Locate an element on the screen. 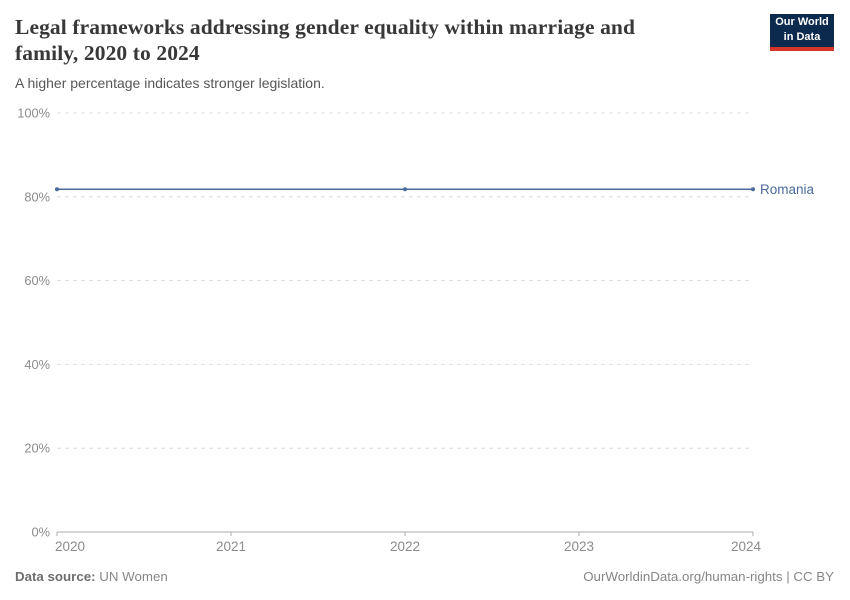  series-label: Romania is located at coordinates (787, 189).